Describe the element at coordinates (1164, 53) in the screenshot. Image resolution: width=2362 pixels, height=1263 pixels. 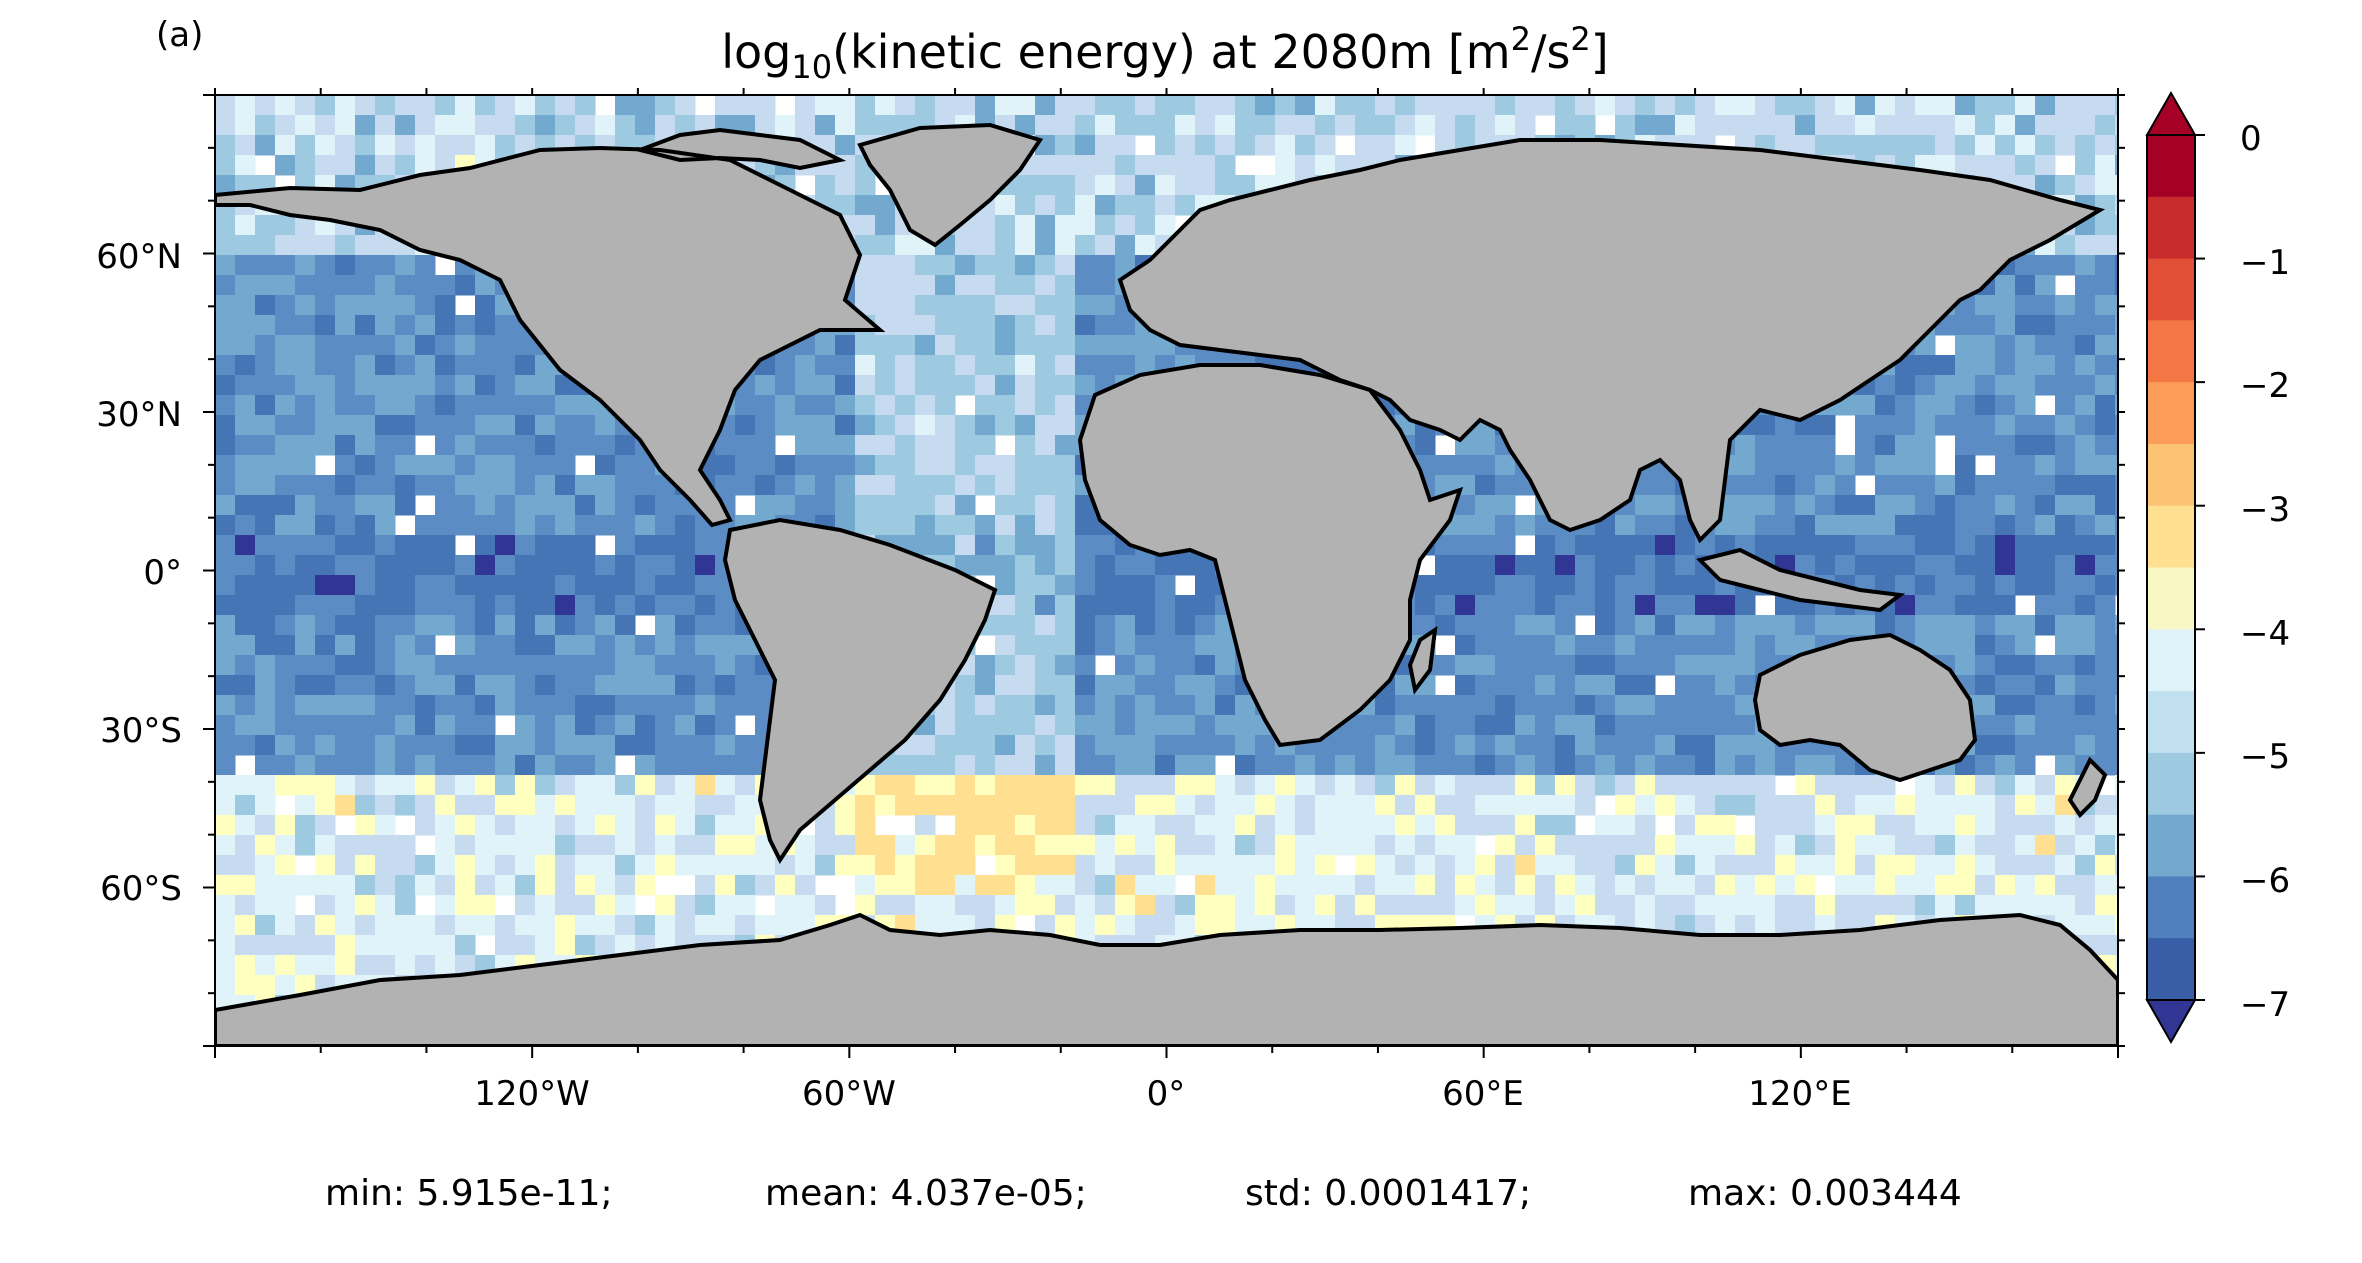
I see `map-title: log10(kinetic energy) at 2080m [m2/s2]` at that location.